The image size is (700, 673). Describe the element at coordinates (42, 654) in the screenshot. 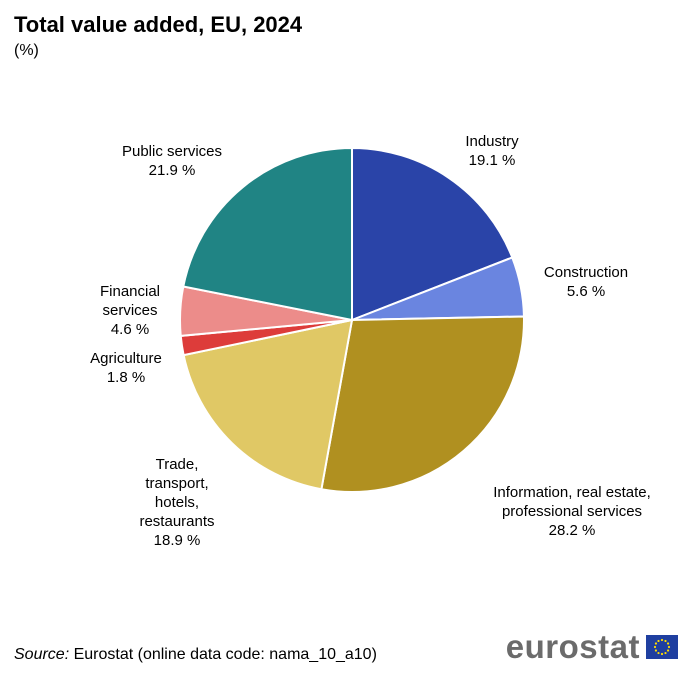

I see `source-prefix: Source:` at that location.